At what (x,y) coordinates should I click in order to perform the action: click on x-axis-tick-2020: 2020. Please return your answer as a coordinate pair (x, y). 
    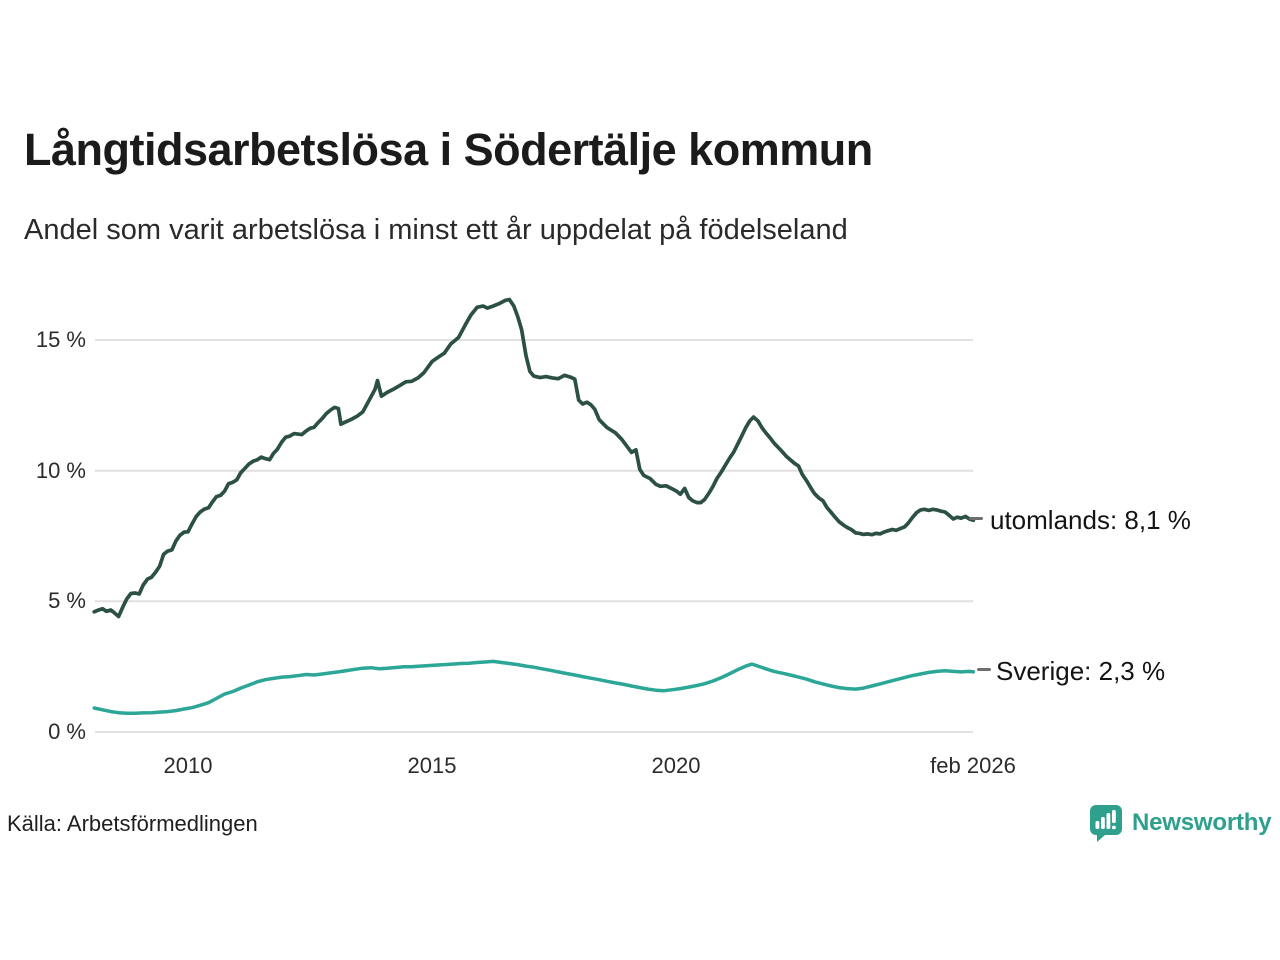
    Looking at the image, I should click on (676, 765).